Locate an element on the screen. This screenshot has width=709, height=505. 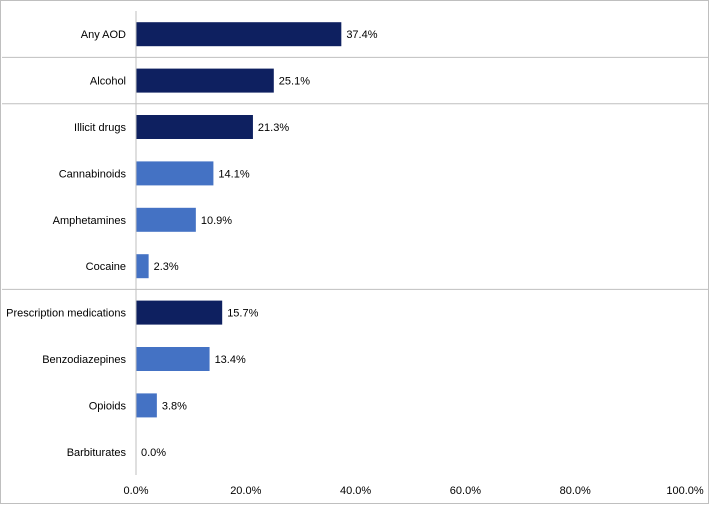
x-tick-label: 40.0% is located at coordinates (355, 491).